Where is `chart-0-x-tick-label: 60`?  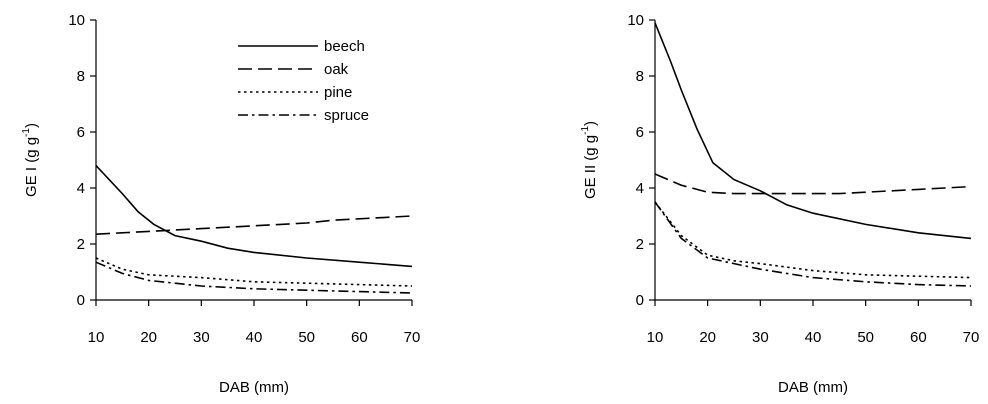
chart-0-x-tick-label: 60 is located at coordinates (359, 337).